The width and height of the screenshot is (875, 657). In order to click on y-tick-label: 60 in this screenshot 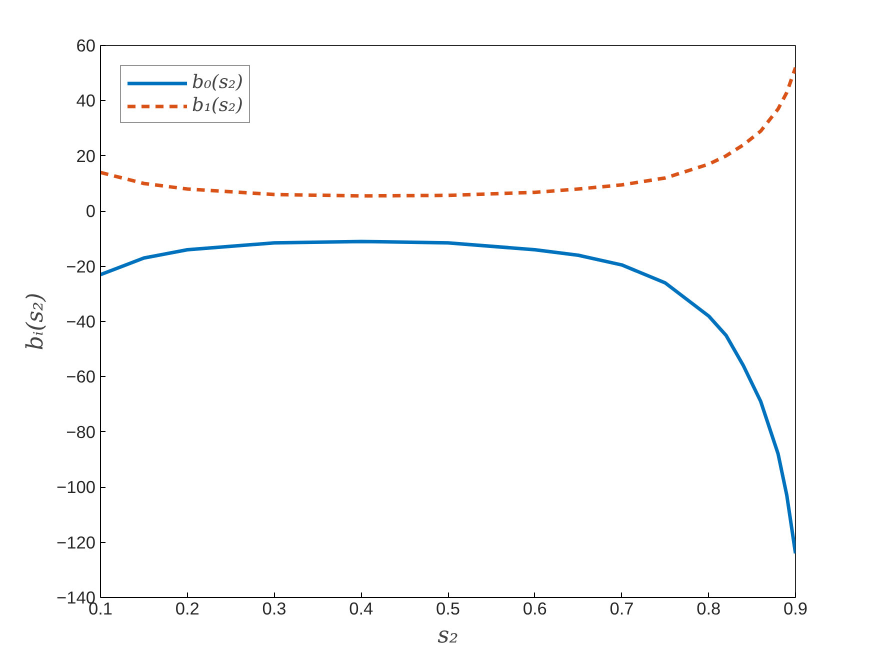, I will do `click(86, 46)`.